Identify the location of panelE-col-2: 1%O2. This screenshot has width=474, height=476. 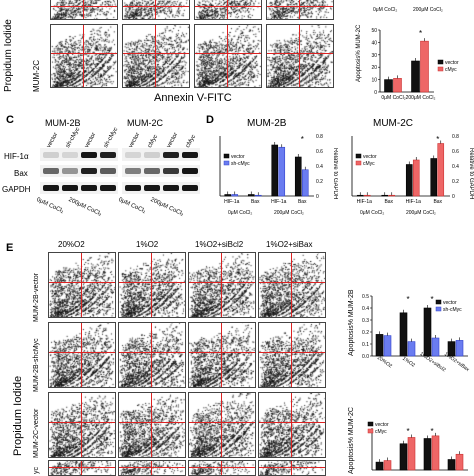
(147, 244).